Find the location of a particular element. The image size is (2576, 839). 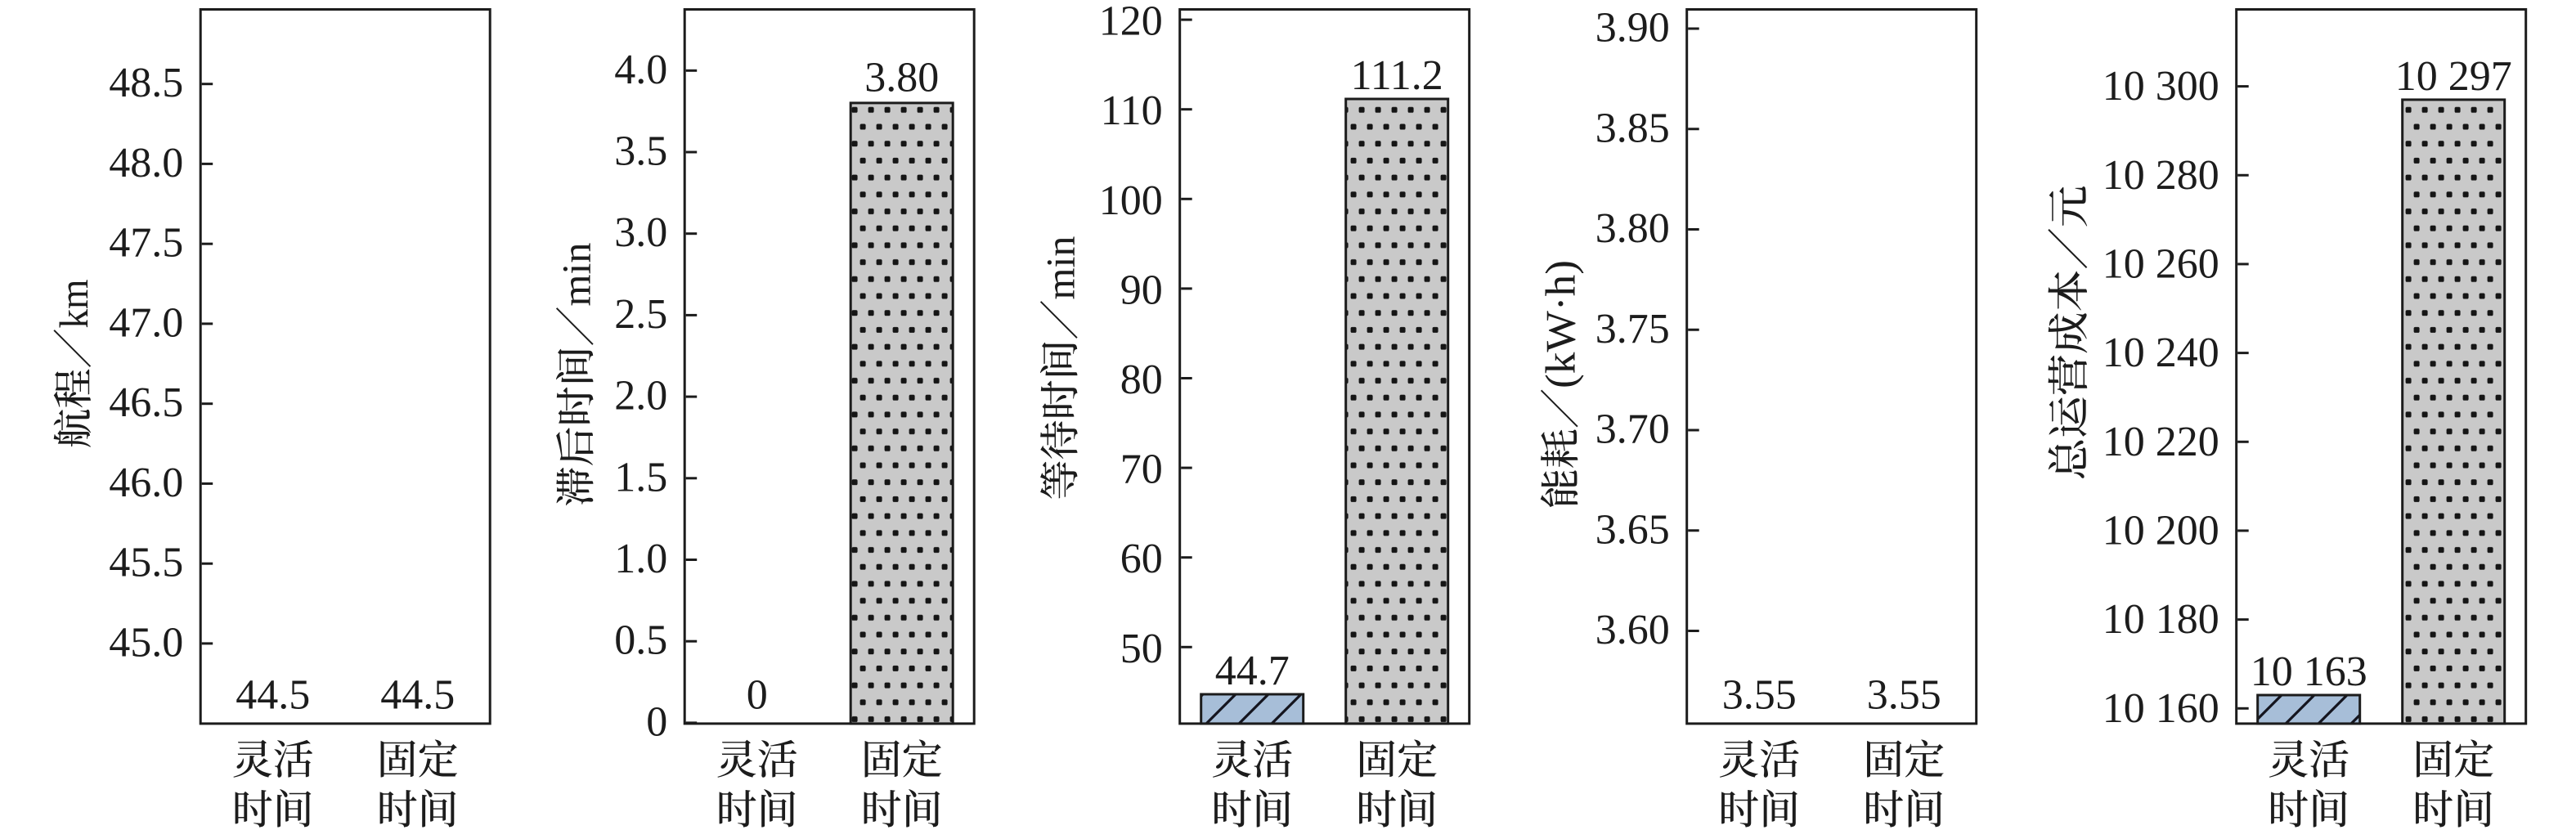

svg-text: 48.5 is located at coordinates (146, 83).